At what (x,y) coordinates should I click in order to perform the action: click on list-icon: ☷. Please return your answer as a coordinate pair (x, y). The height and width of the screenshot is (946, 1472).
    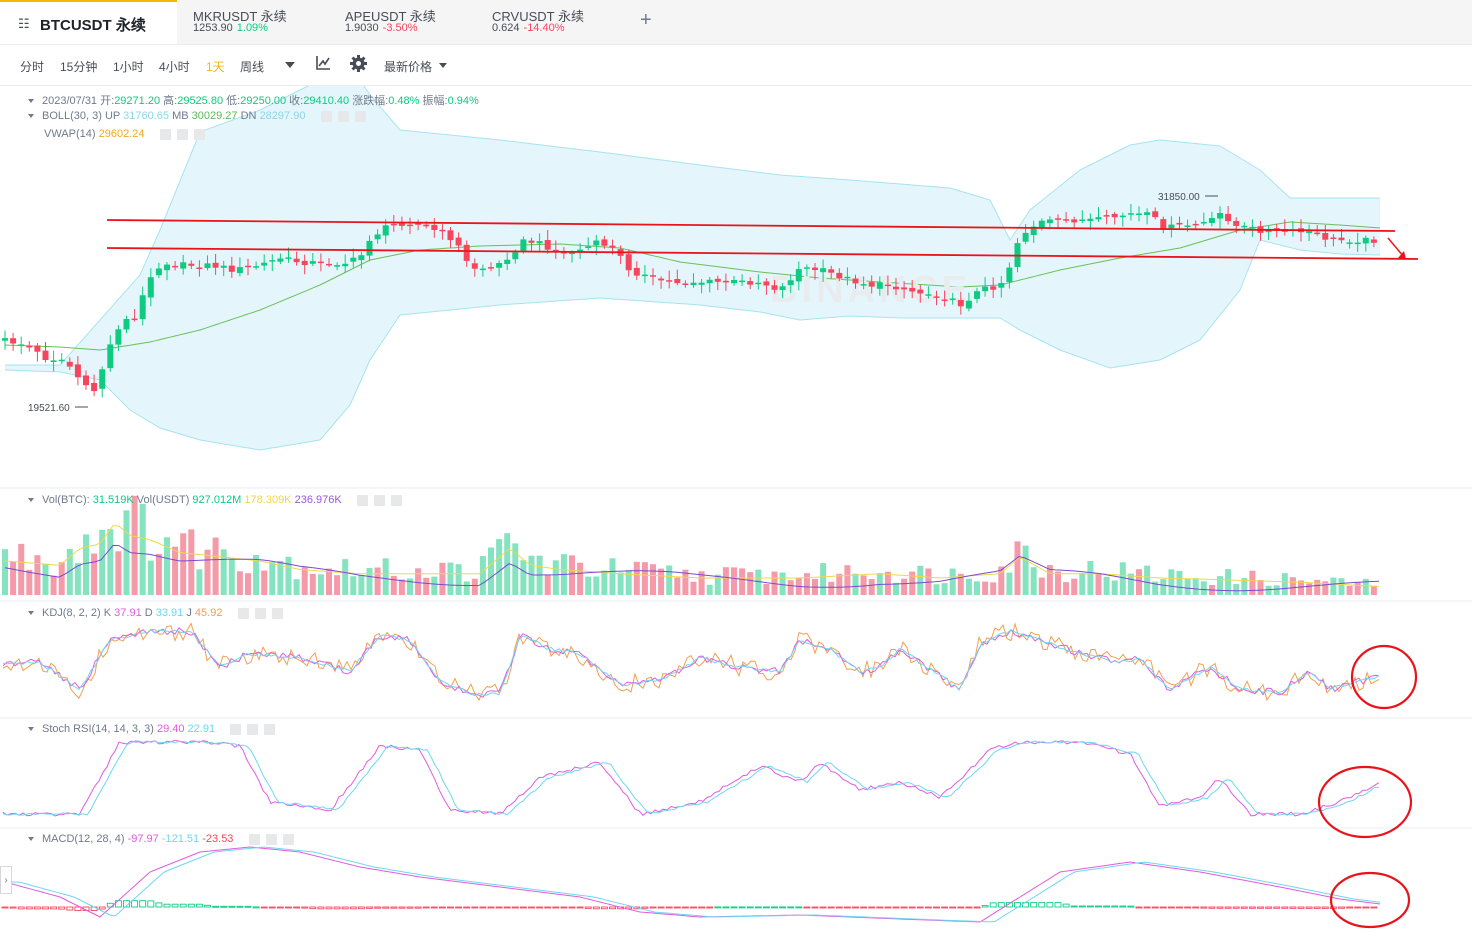
    Looking at the image, I should click on (24, 23).